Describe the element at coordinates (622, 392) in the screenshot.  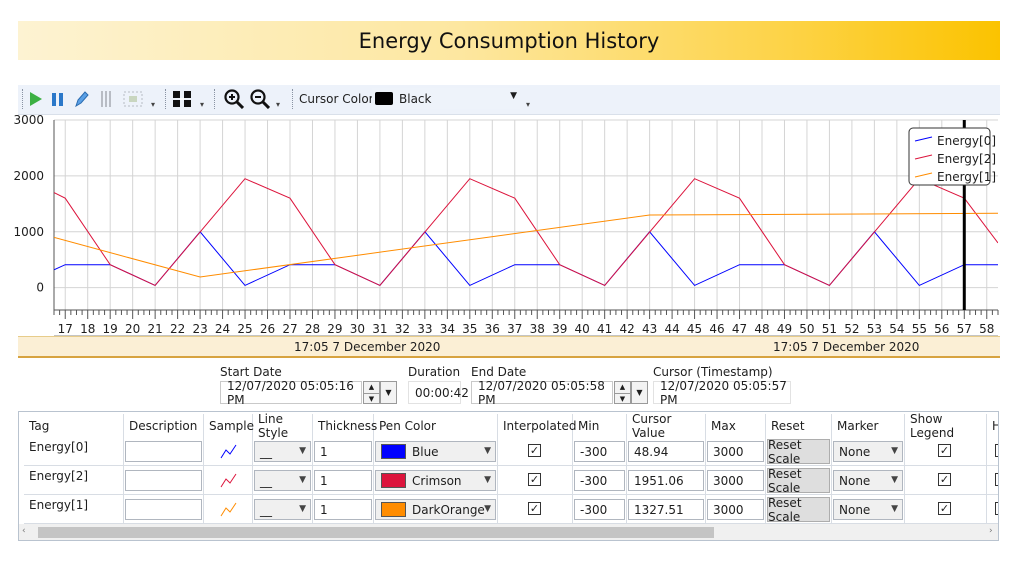
I see `end-date-spinner: ▲ ▼` at that location.